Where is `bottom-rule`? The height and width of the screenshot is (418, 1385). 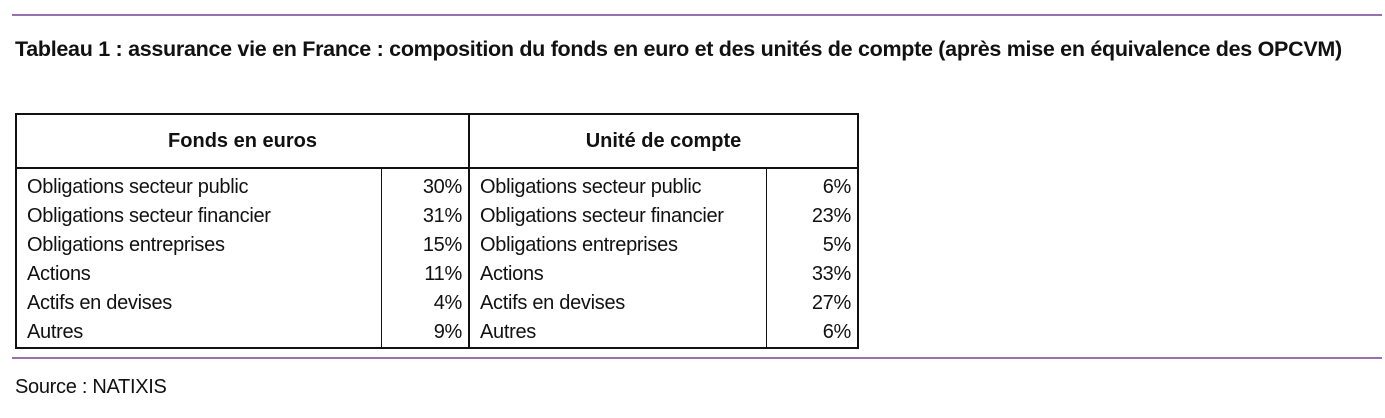
bottom-rule is located at coordinates (697, 358).